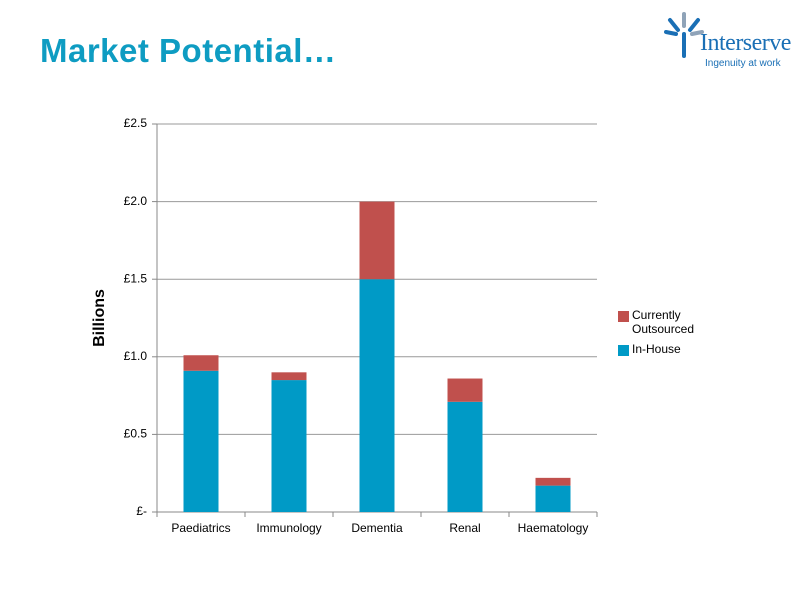 This screenshot has width=800, height=600. I want to click on x-tick-label: Paediatrics, so click(200, 528).